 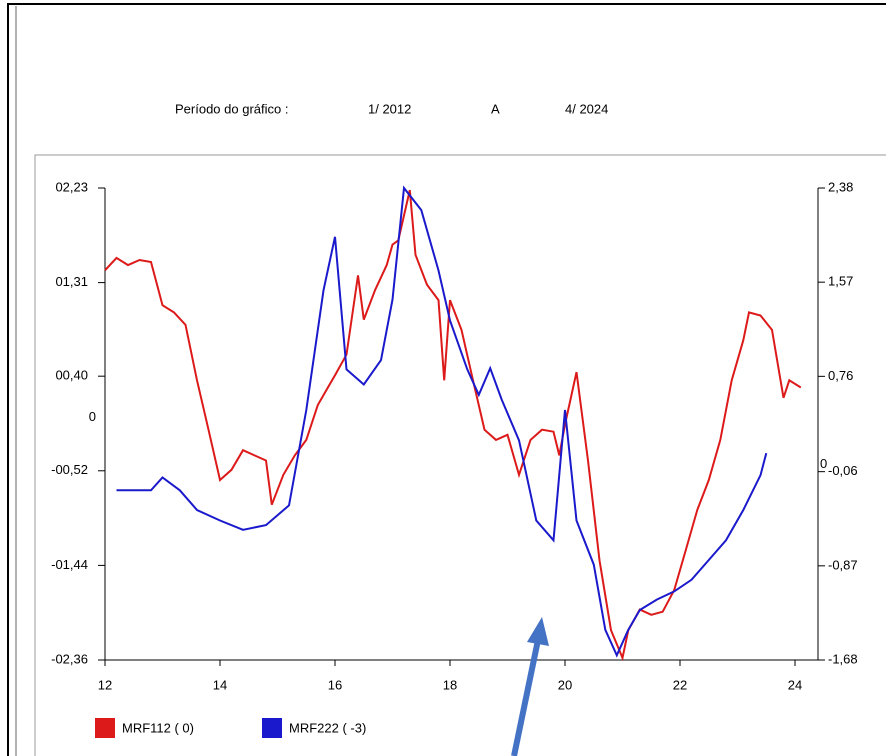 What do you see at coordinates (69, 658) in the screenshot?
I see `y-tick-label: -02,36` at bounding box center [69, 658].